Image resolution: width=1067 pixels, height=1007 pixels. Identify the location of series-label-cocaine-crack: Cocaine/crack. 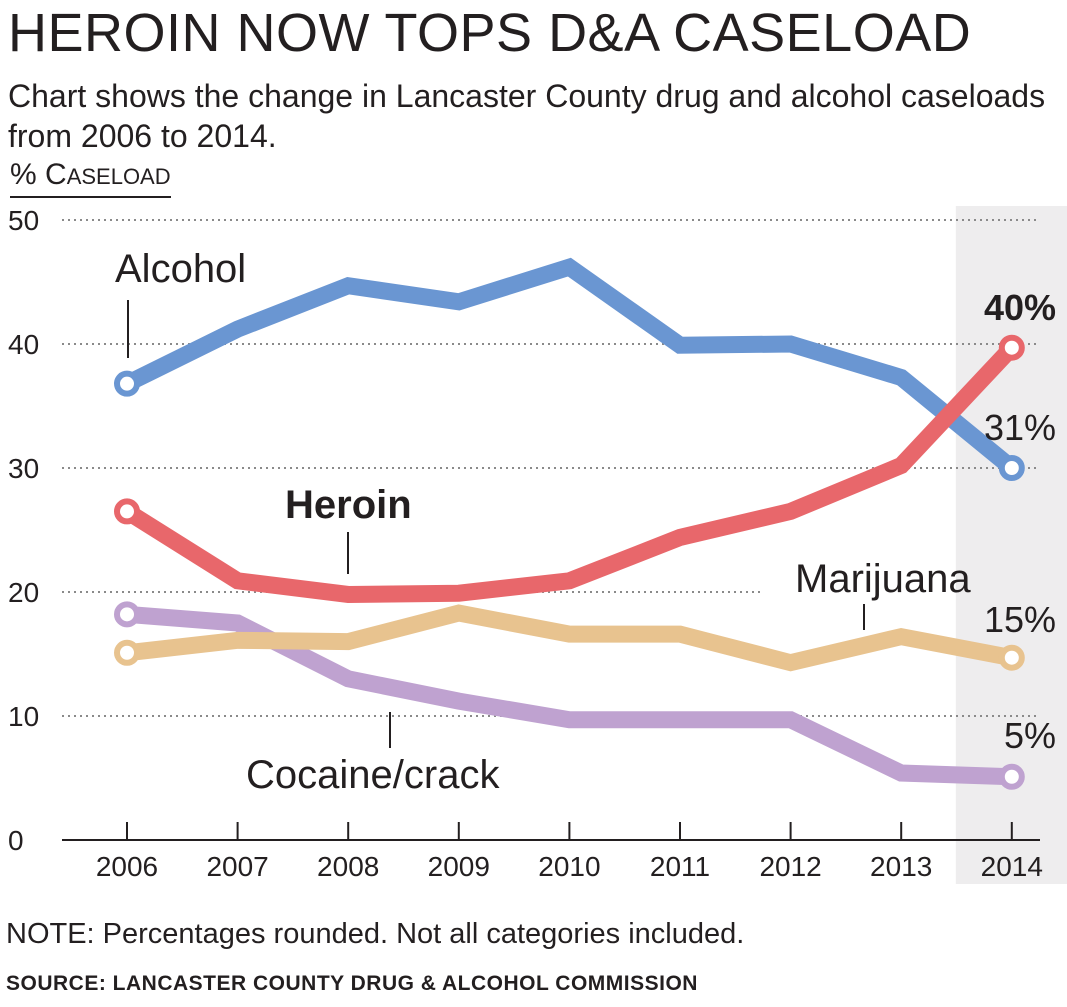
(373, 775).